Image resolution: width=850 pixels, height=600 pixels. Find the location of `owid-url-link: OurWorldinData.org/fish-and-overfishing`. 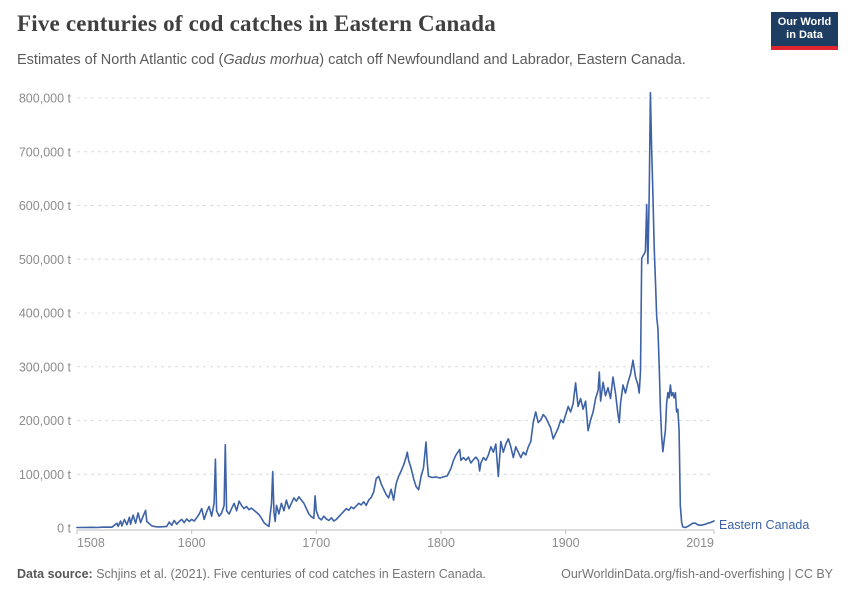

owid-url-link: OurWorldinData.org/fish-and-overfishing is located at coordinates (673, 574).